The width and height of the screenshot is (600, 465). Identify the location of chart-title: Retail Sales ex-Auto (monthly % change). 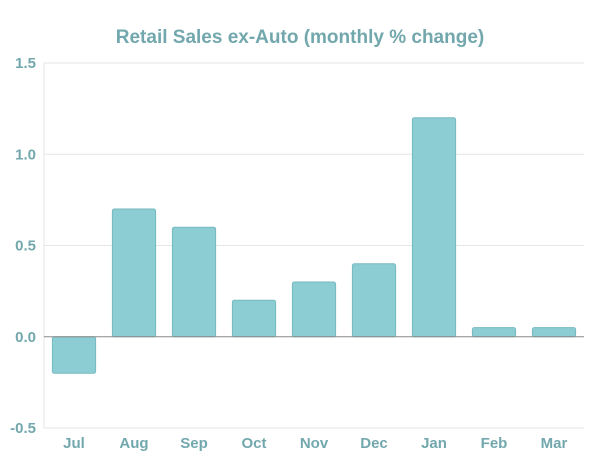
(300, 37).